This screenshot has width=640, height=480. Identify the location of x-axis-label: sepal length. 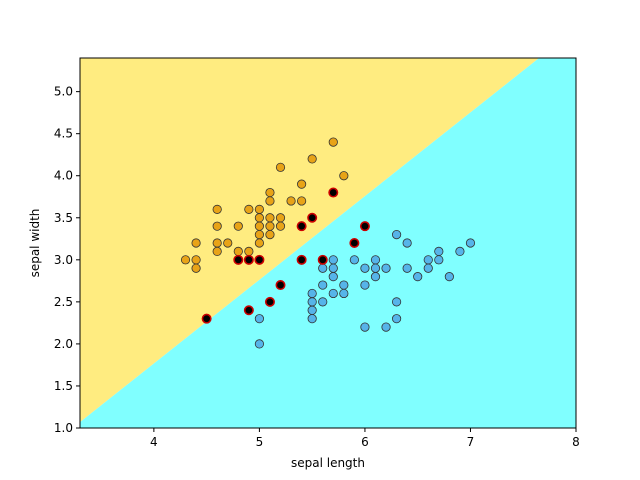
(328, 463).